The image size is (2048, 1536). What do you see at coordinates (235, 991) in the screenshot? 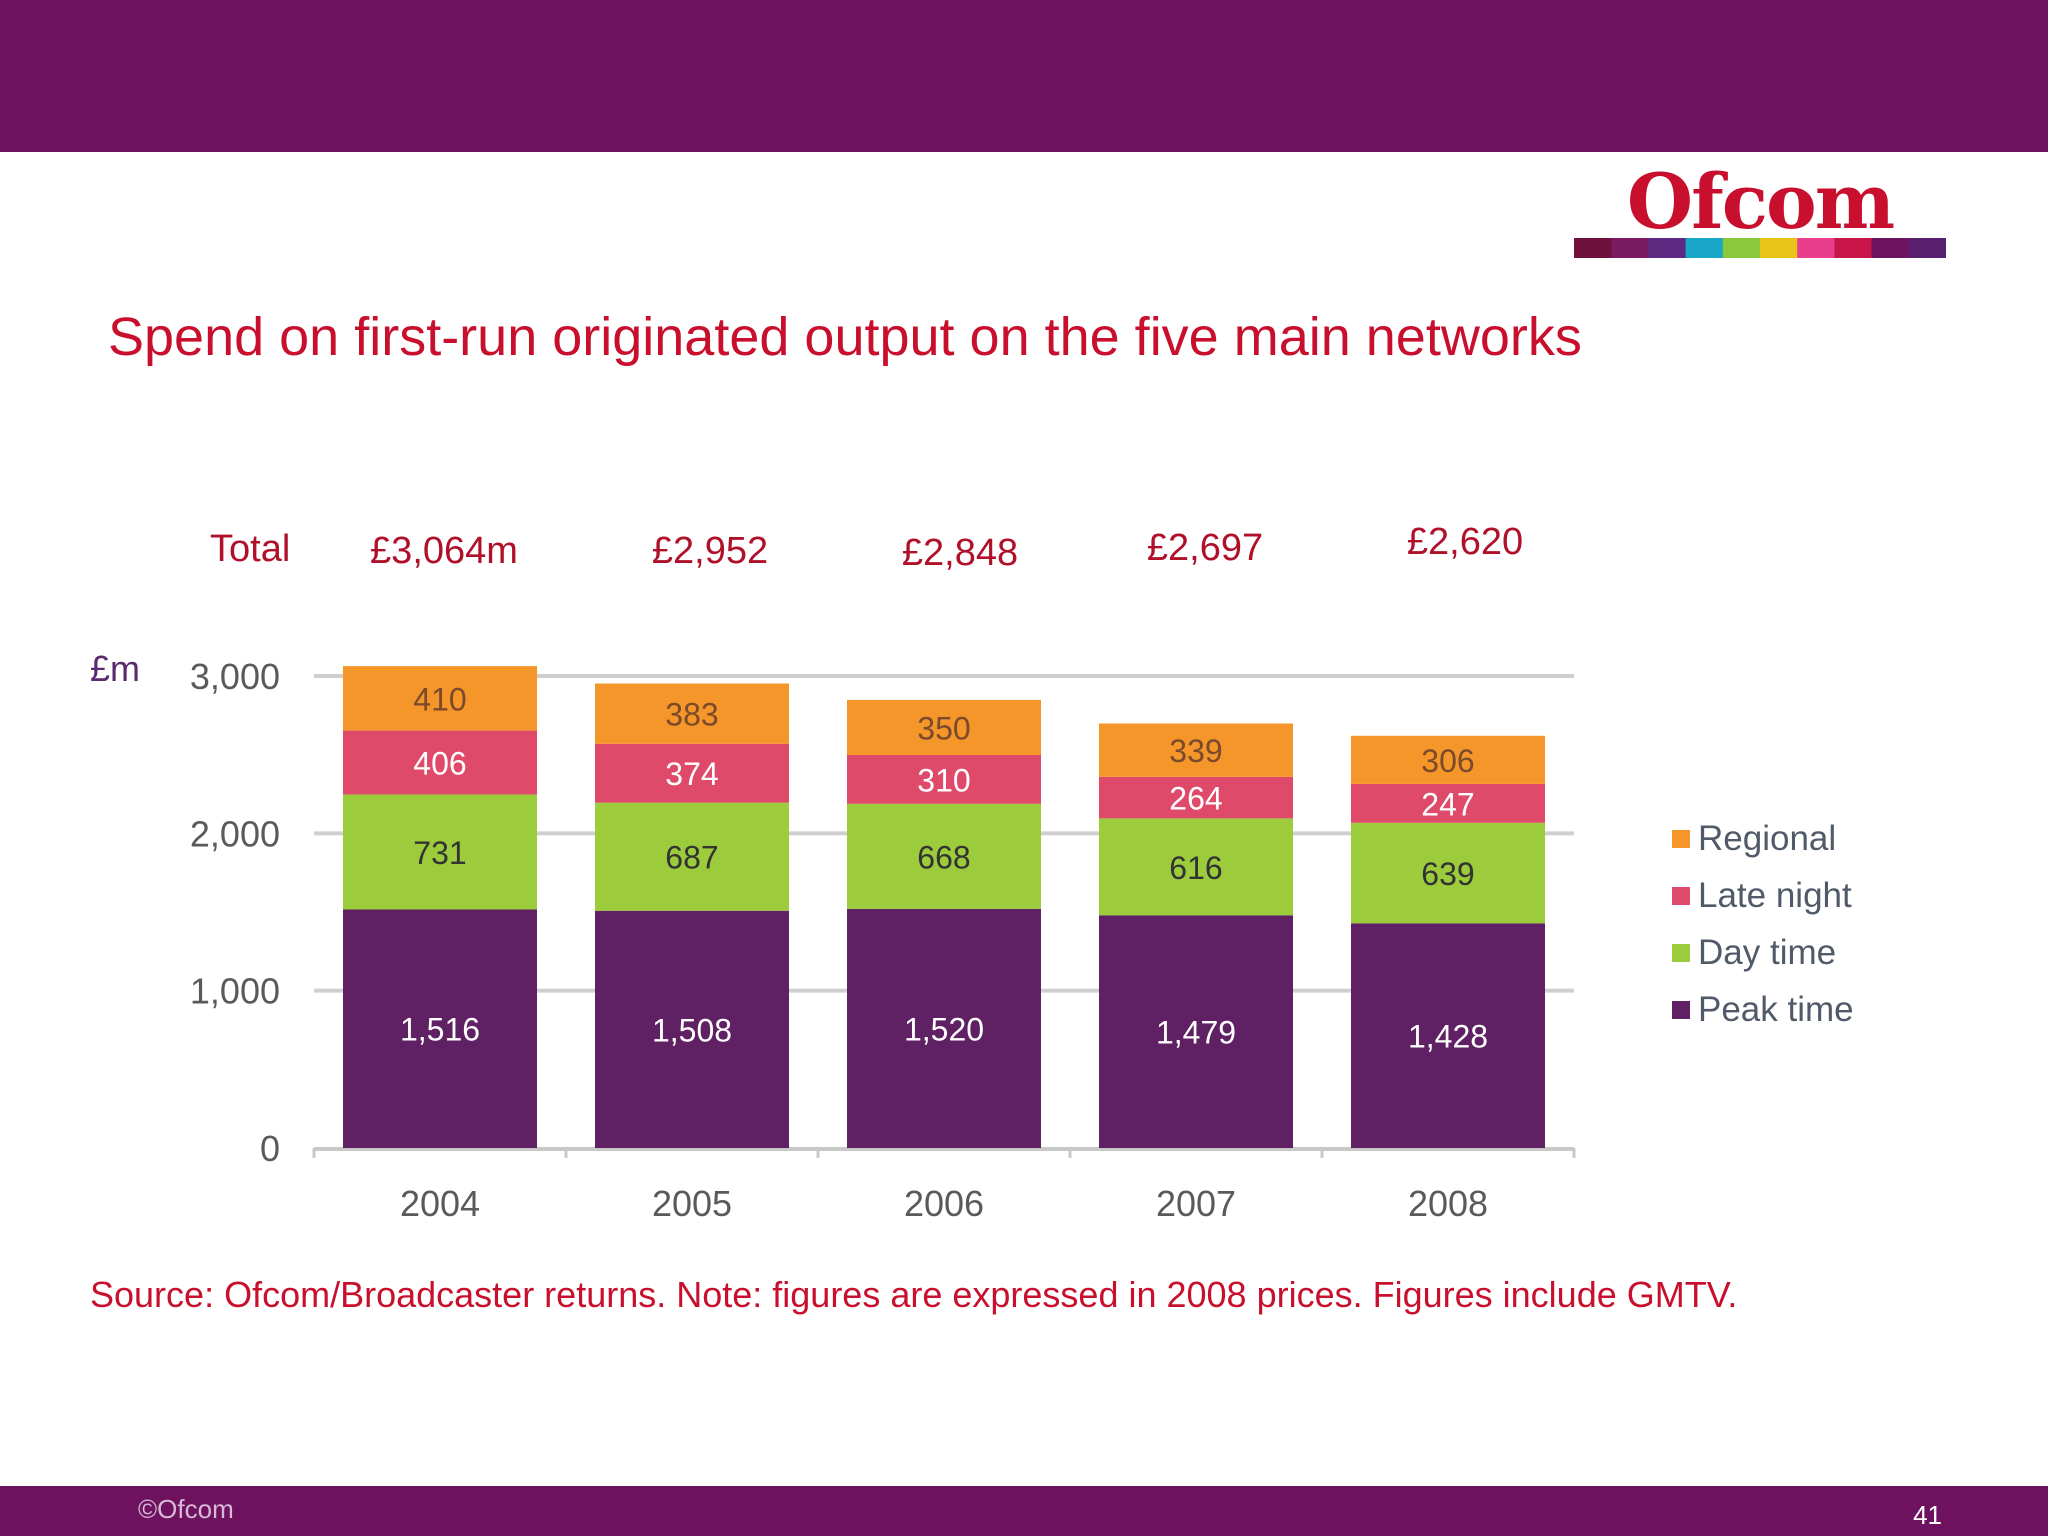
I see `y-tick-label: 1,000` at bounding box center [235, 991].